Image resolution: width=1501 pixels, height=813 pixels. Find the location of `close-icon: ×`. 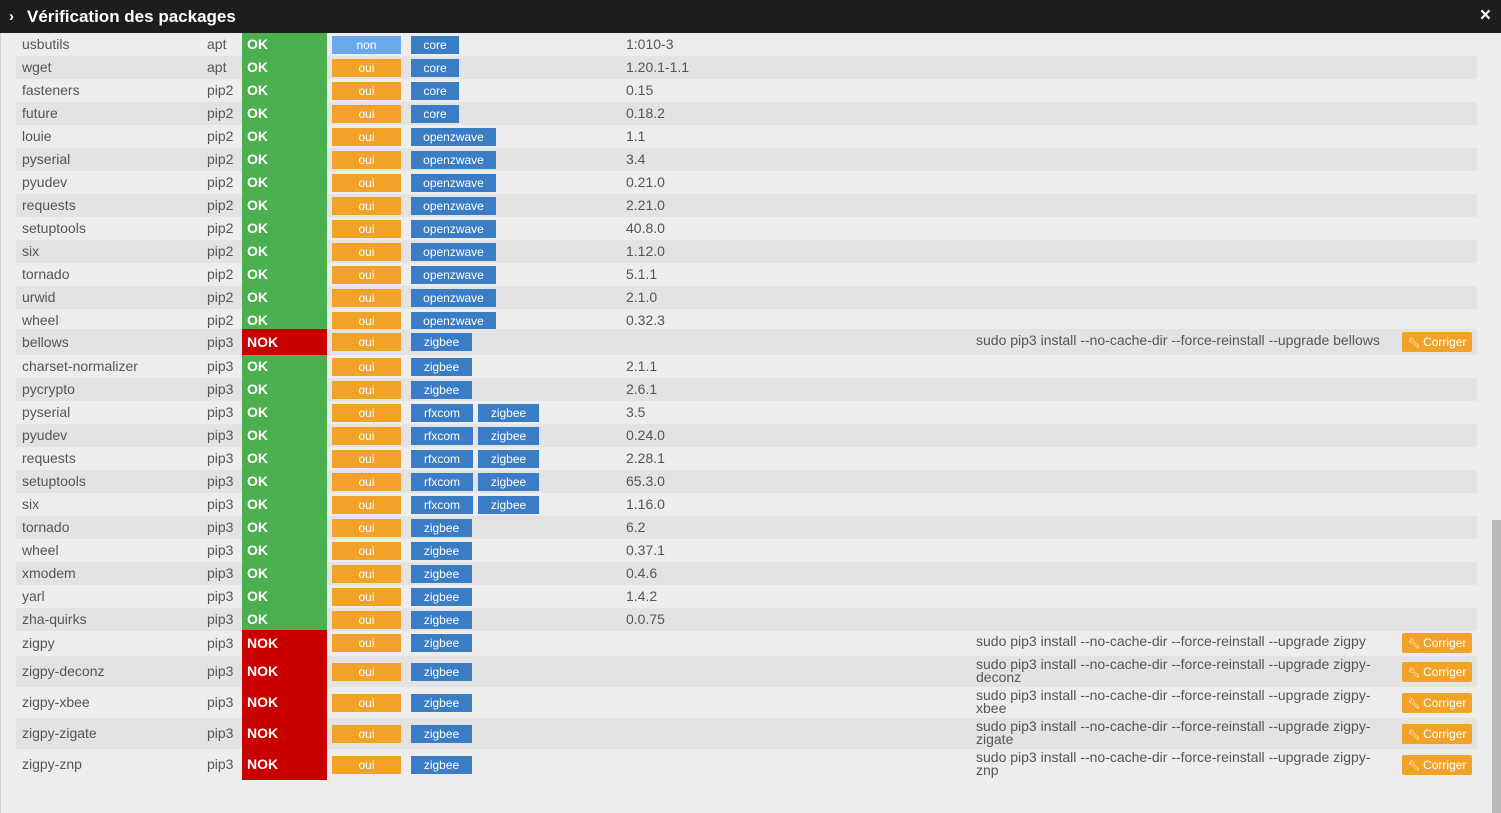

close-icon: × is located at coordinates (1485, 15).